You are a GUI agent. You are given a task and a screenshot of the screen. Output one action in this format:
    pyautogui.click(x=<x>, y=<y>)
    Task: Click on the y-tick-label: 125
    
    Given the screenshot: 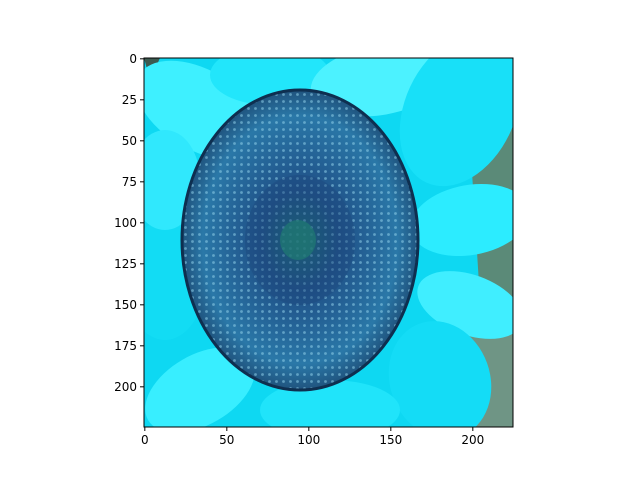 What is the action you would take?
    pyautogui.click(x=125, y=264)
    